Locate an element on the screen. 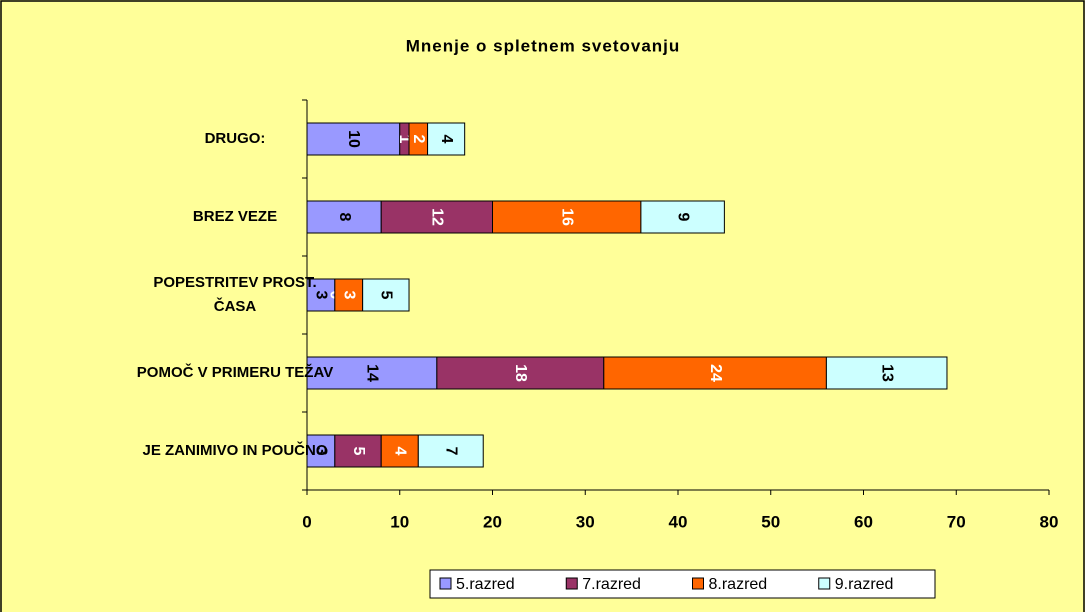 The height and width of the screenshot is (612, 1085). category-label: BREZ VEZE is located at coordinates (235, 216).